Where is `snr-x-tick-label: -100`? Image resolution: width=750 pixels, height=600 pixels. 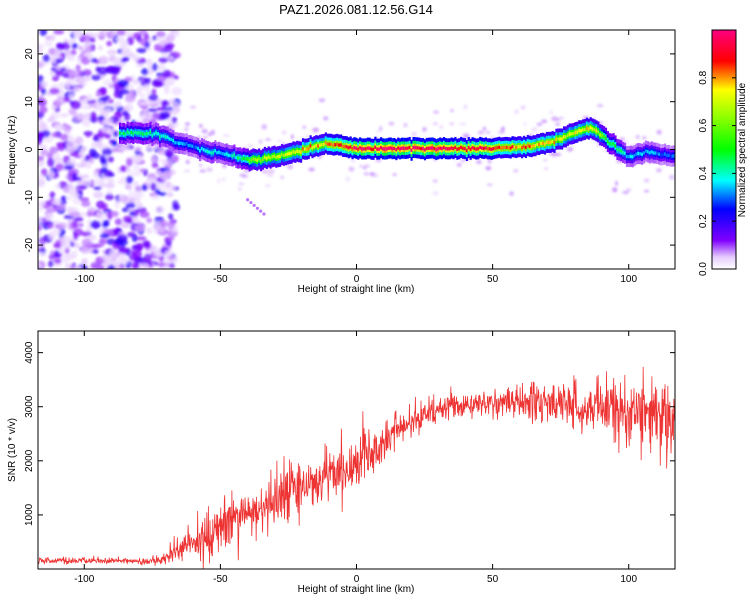
snr-x-tick-label: -100 is located at coordinates (84, 579).